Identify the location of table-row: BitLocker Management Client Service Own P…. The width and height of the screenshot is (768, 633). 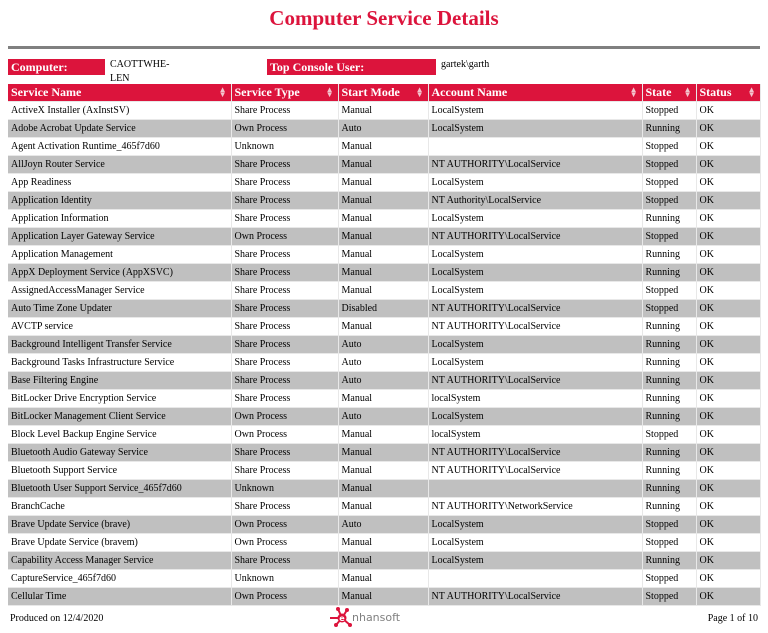
(384, 416).